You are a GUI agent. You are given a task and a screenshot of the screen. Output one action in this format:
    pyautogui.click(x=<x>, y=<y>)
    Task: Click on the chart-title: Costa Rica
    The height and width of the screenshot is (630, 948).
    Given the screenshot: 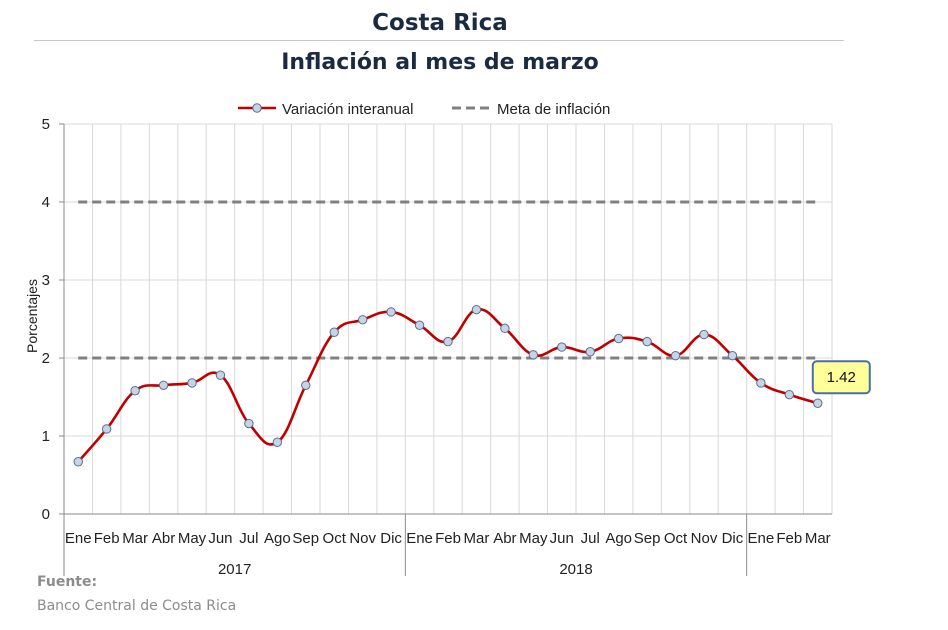 What is the action you would take?
    pyautogui.click(x=440, y=23)
    